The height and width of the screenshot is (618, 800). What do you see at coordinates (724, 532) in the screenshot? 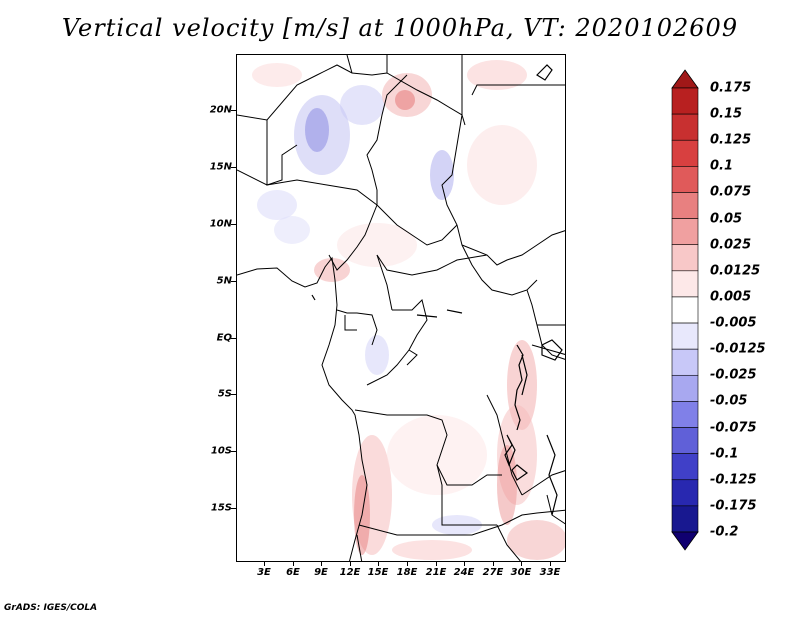
I see `colorbar-label: -0.2` at bounding box center [724, 532].